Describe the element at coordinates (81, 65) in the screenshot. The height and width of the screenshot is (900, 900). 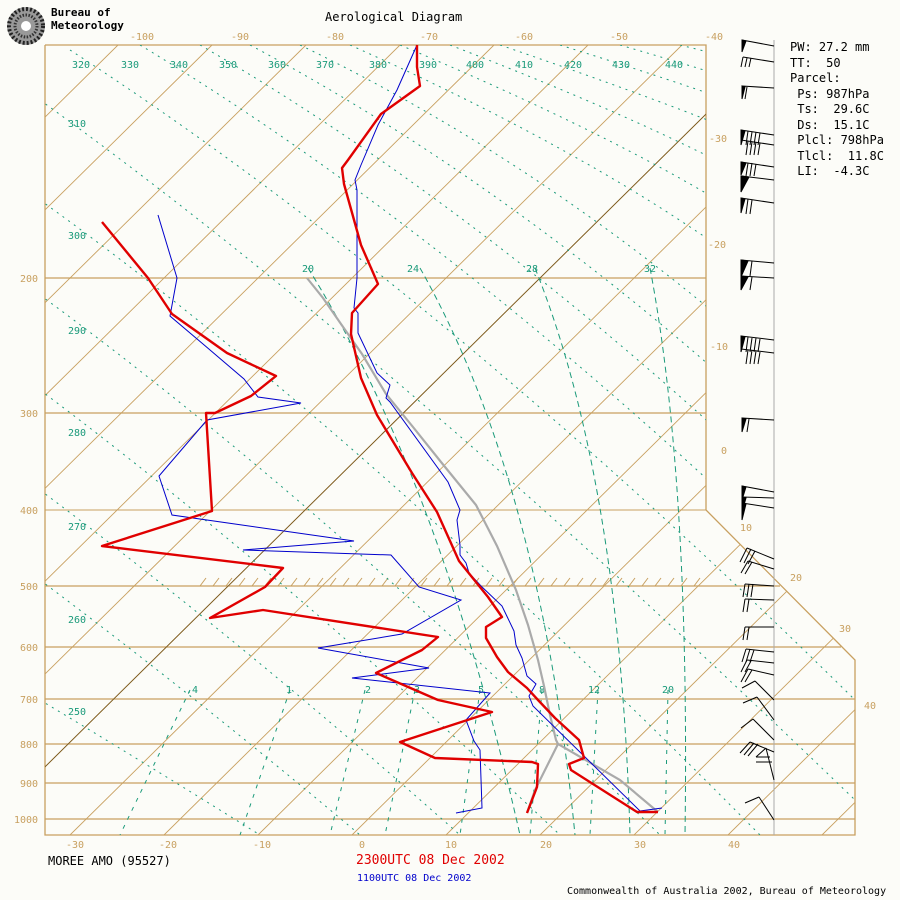
I see `svg-text: 320` at that location.